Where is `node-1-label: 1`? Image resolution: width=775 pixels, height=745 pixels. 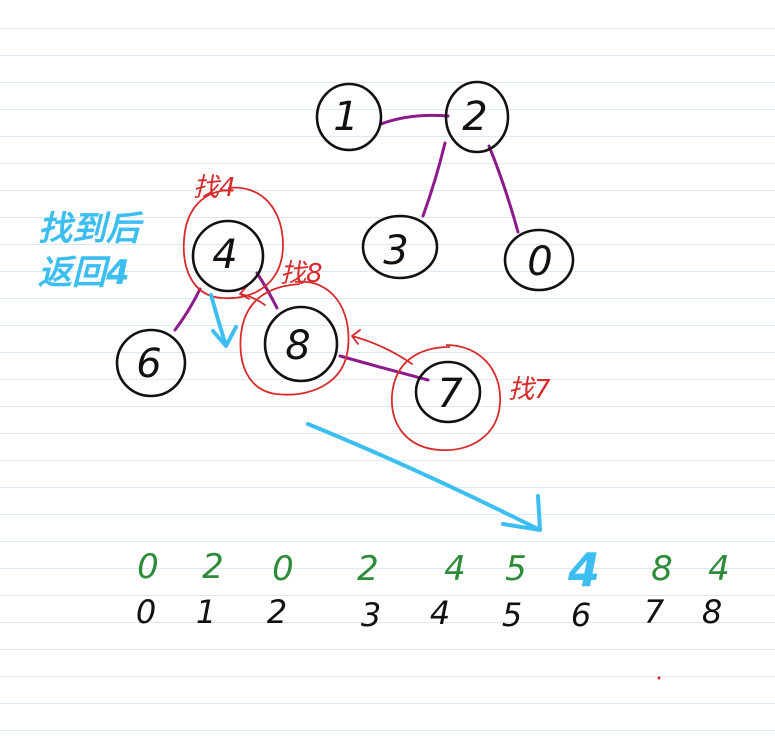 node-1-label: 1 is located at coordinates (345, 117).